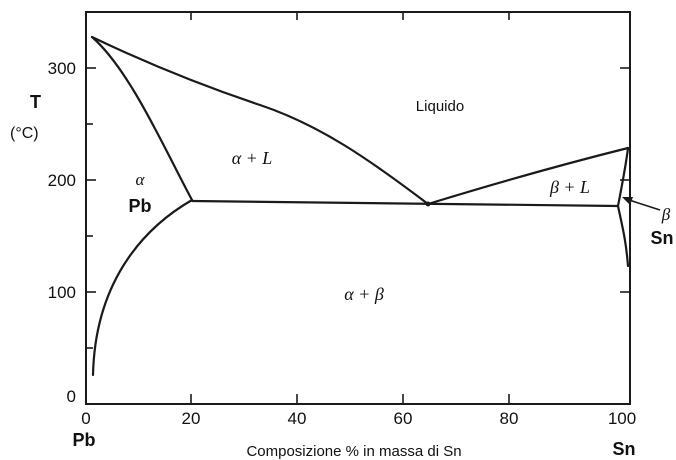 The image size is (676, 460). I want to click on x-tick-label-40: 40, so click(297, 418).